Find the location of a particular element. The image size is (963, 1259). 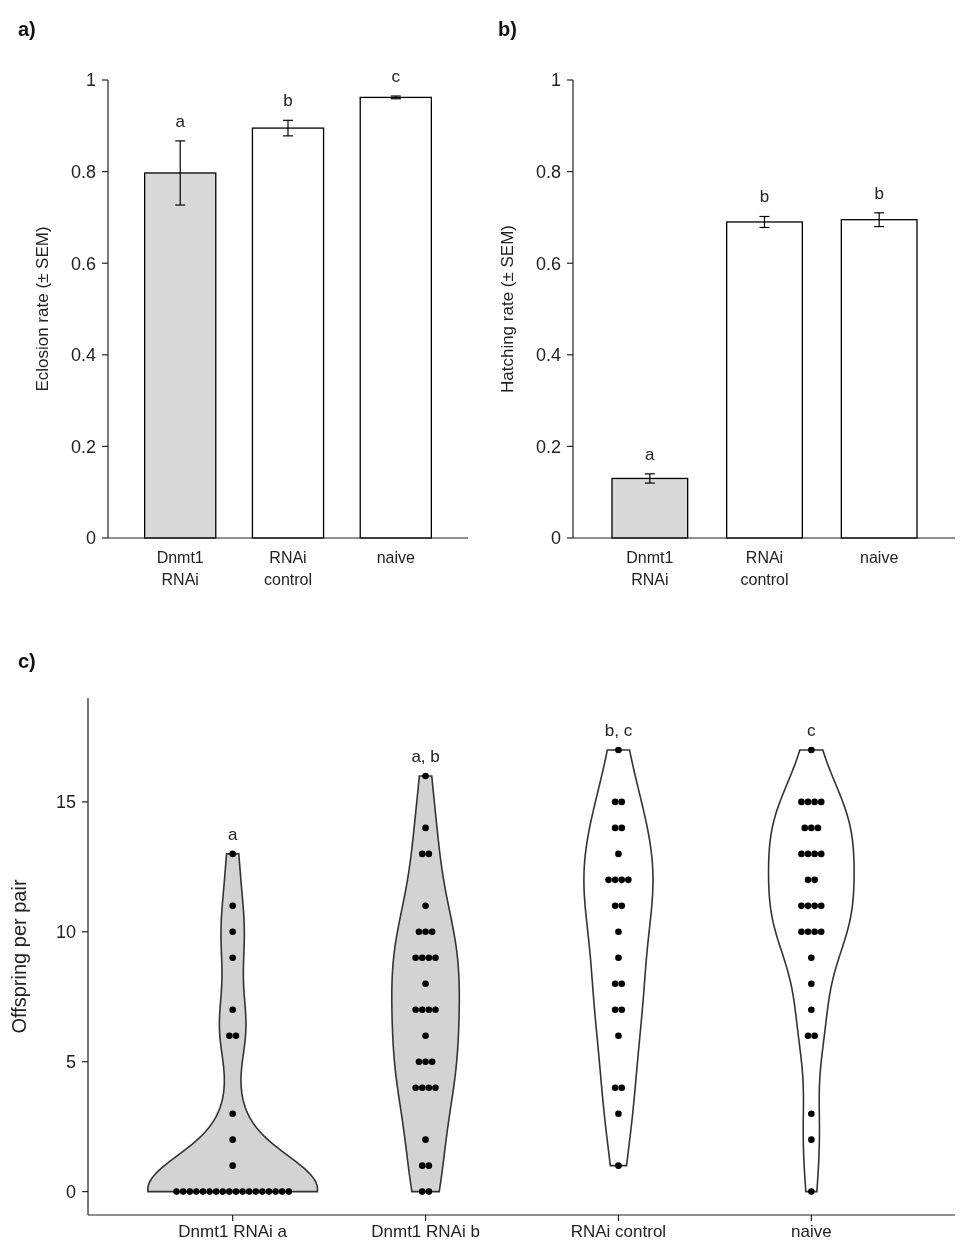

chart-title: b) is located at coordinates (507, 29).